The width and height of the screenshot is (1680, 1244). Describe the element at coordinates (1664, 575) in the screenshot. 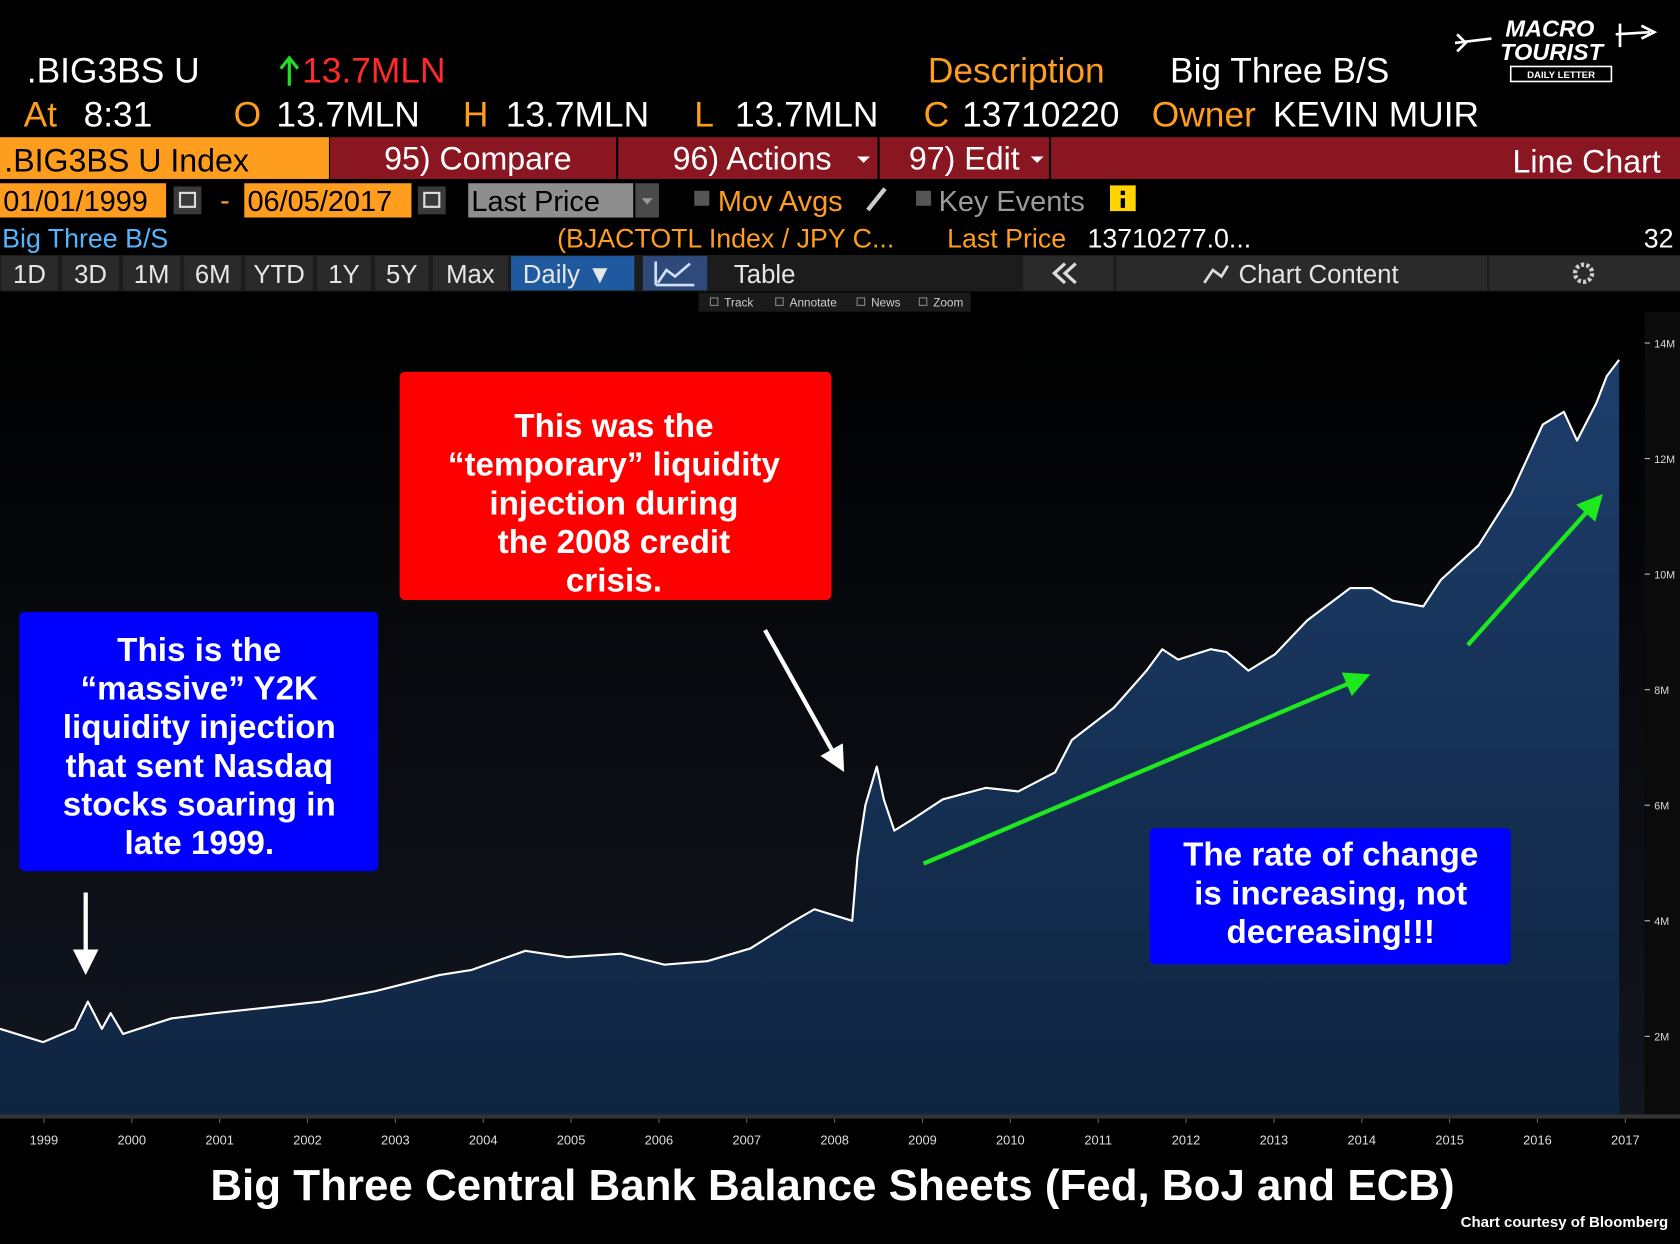

I see `y-tick-label: 10M` at that location.